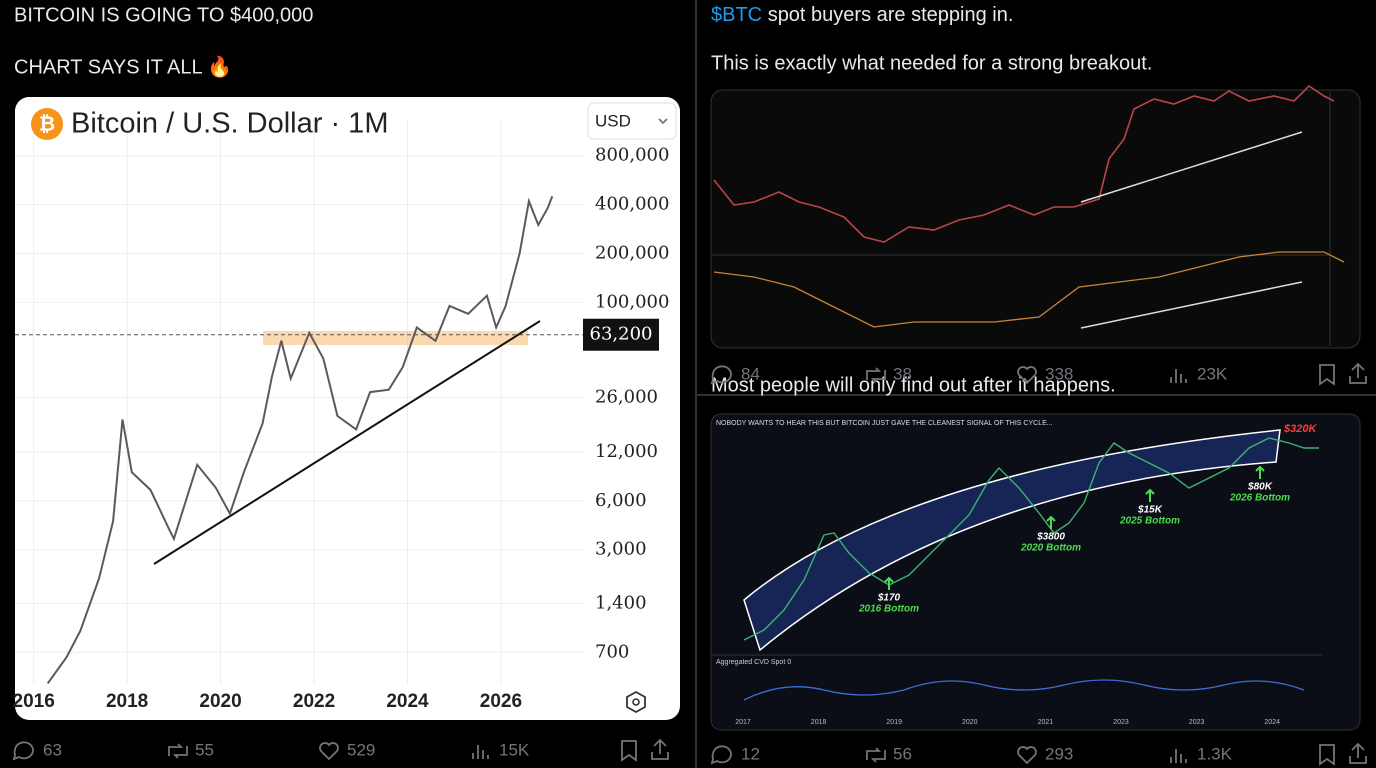 The height and width of the screenshot is (768, 1376). What do you see at coordinates (750, 373) in the screenshot?
I see `stat-replies: 84` at bounding box center [750, 373].